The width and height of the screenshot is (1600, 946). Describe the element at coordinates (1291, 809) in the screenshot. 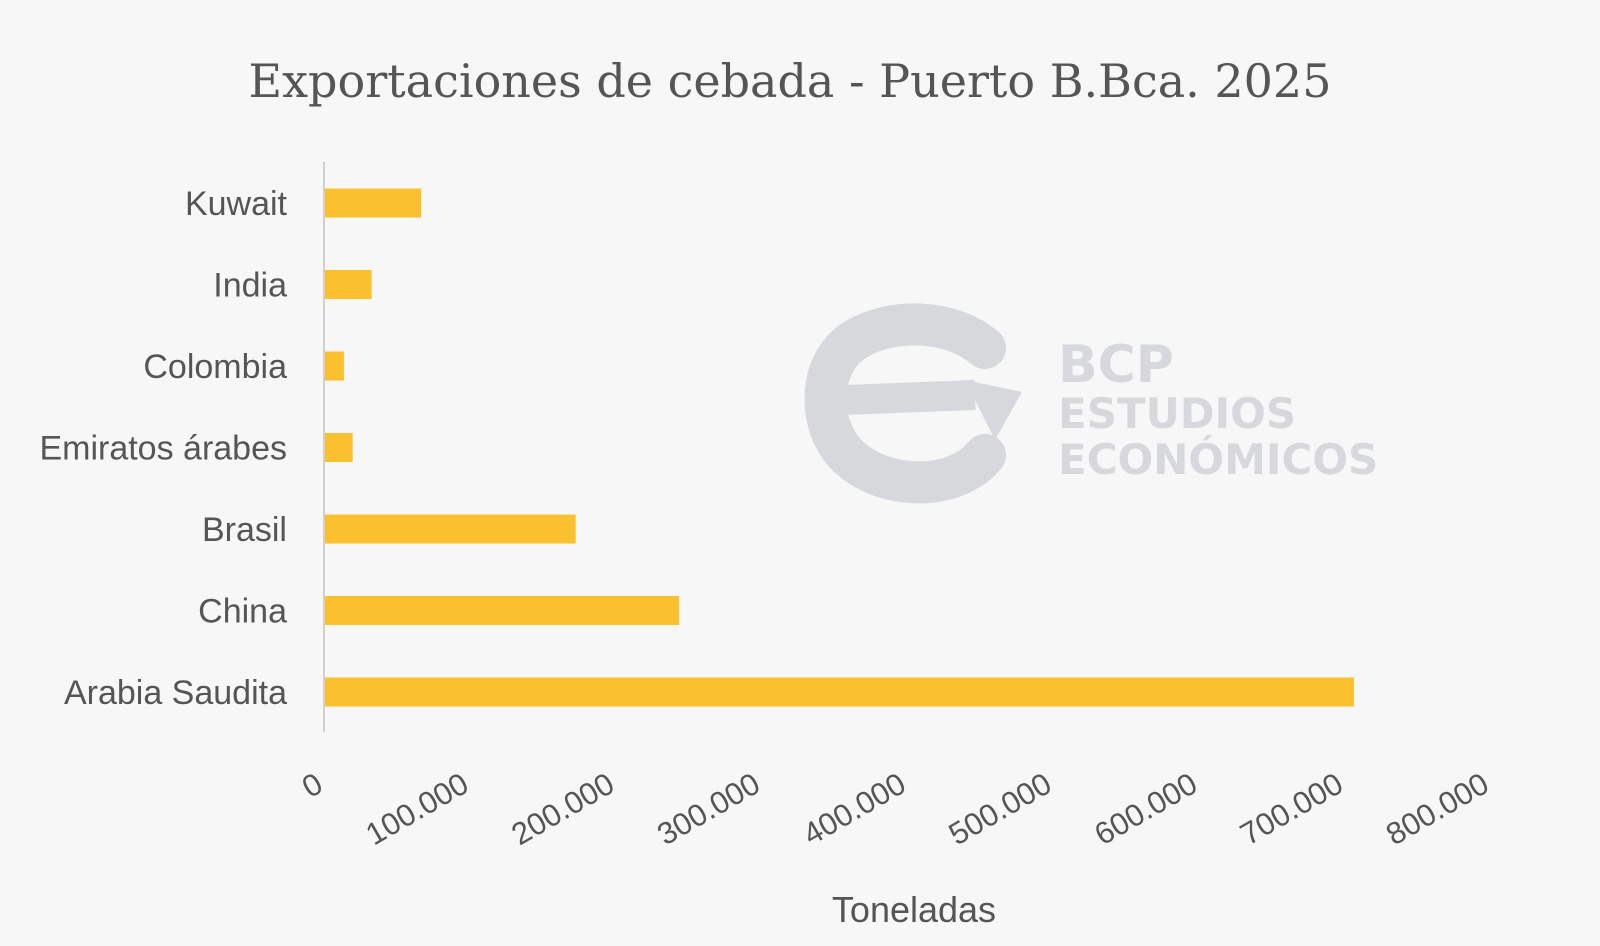

I see `x-tick-label: 700.000` at that location.